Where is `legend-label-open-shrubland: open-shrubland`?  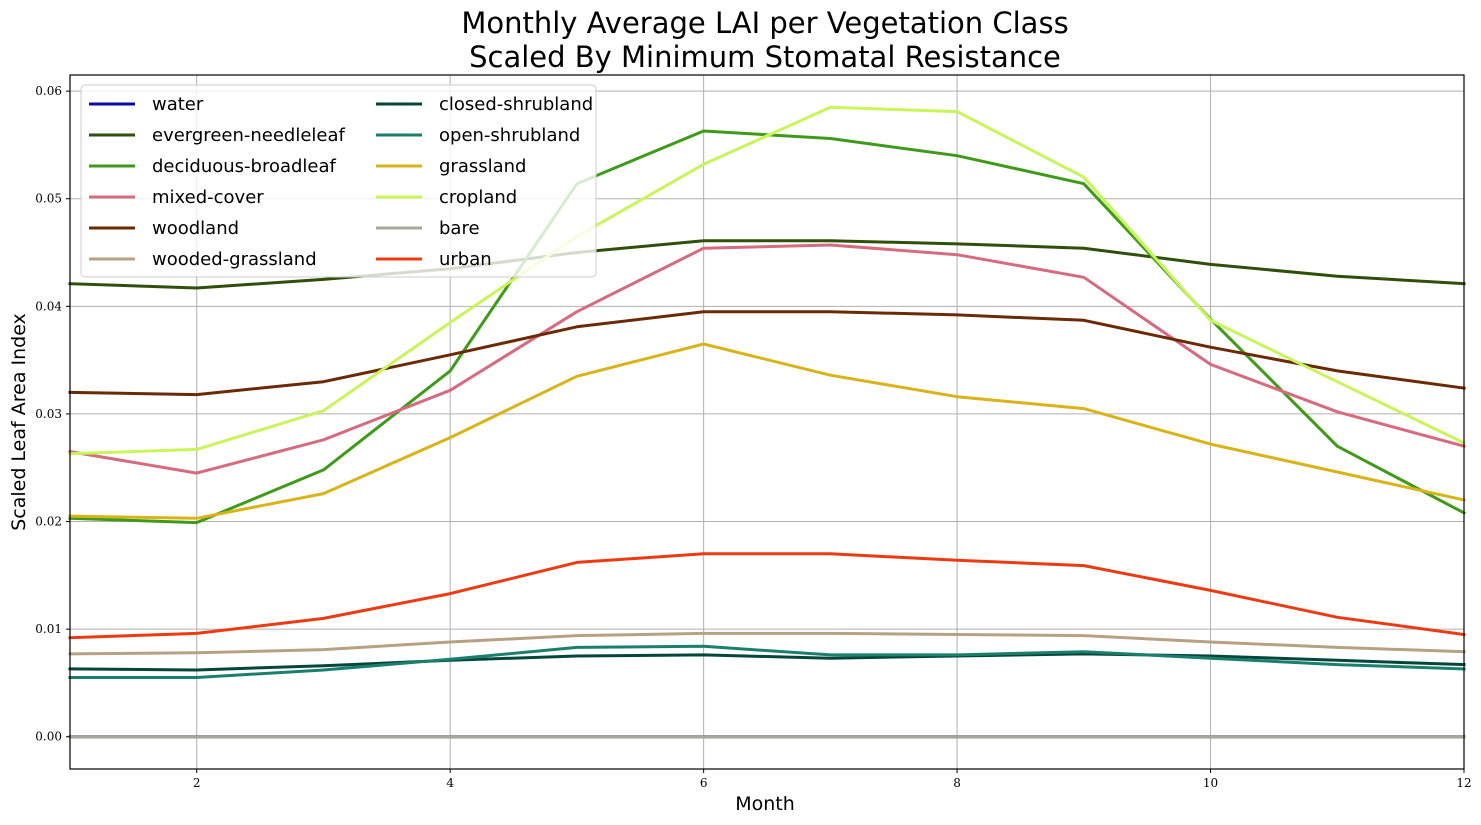
legend-label-open-shrubland: open-shrubland is located at coordinates (509, 135).